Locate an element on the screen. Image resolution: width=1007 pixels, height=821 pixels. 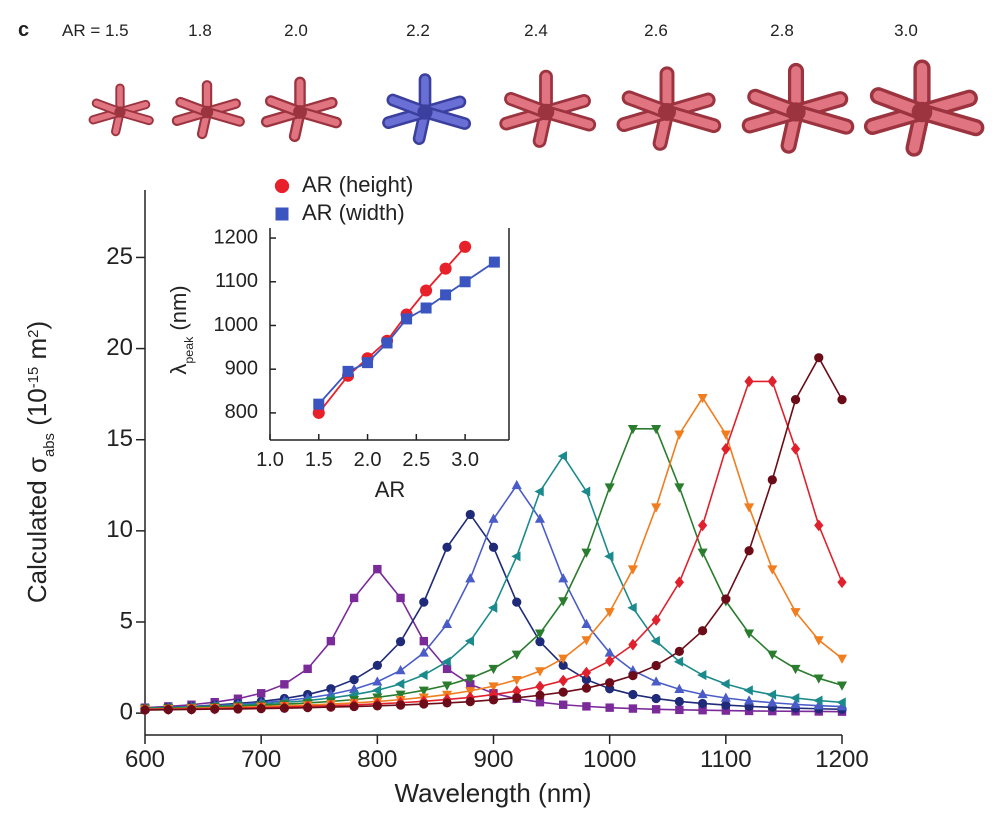
x-axis-label: AR is located at coordinates (390, 489).